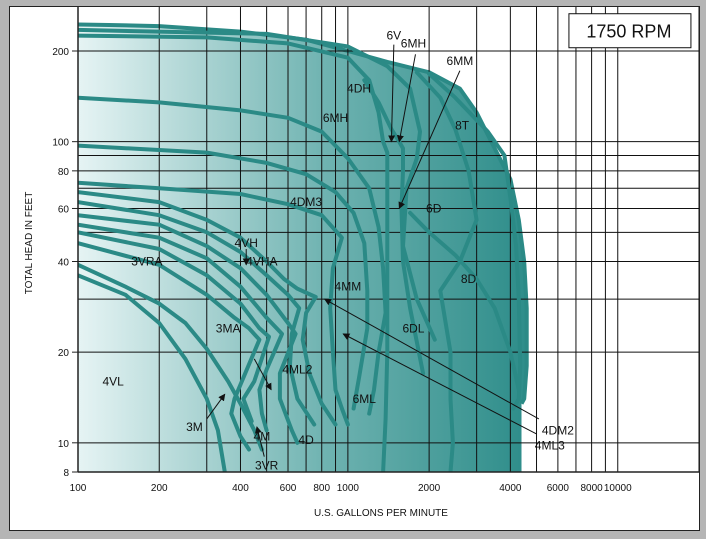  I want to click on curve-8t, so click(475, 241).